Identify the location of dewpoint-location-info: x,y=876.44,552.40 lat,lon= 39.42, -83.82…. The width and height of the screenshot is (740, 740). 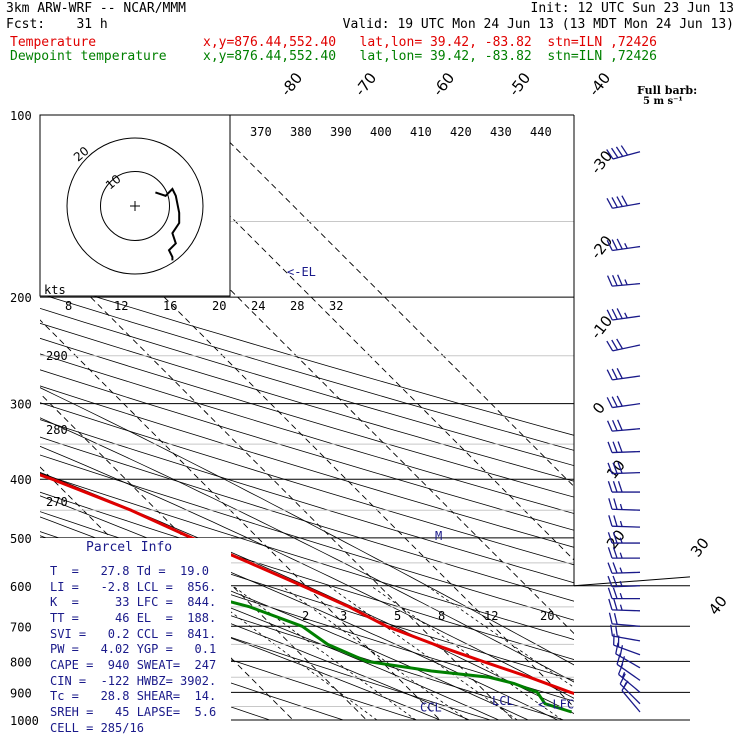
(430, 56).